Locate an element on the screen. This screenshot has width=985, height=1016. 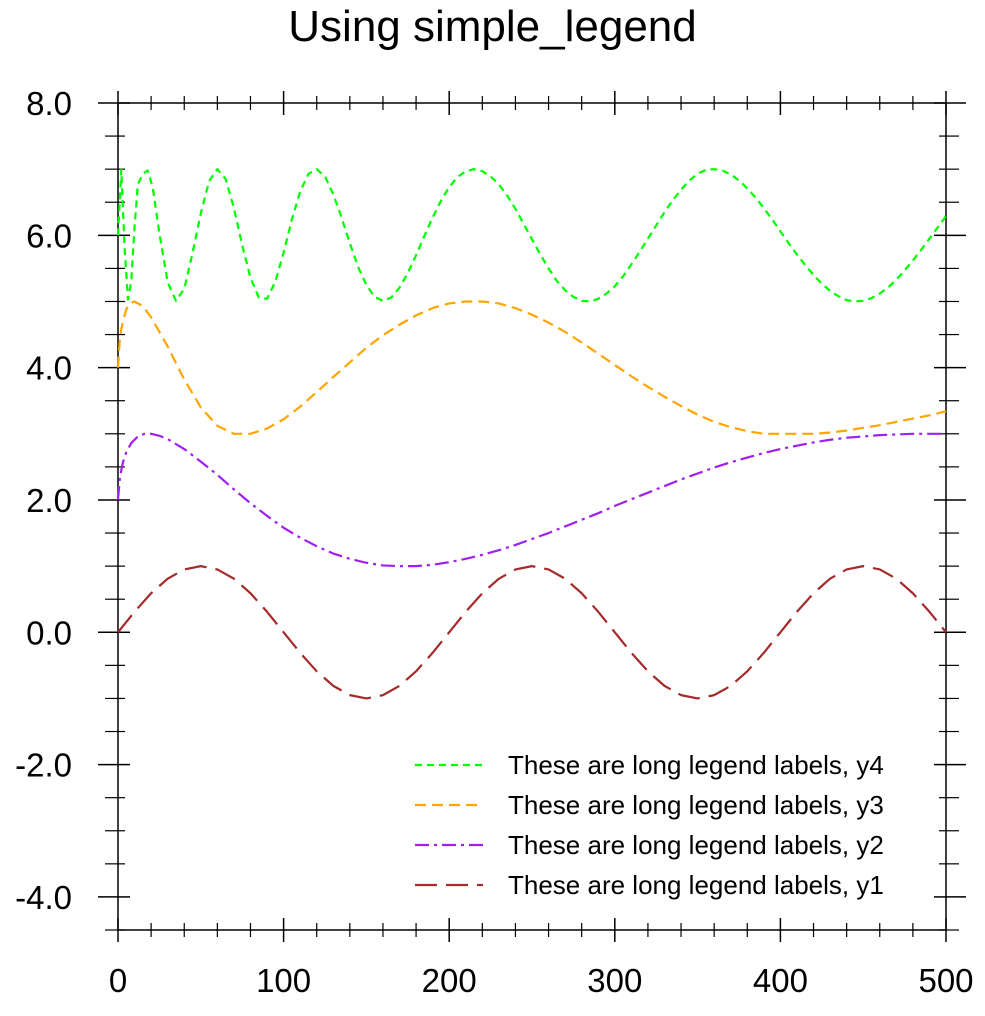
y-tick-label: -4.0 is located at coordinates (43, 897).